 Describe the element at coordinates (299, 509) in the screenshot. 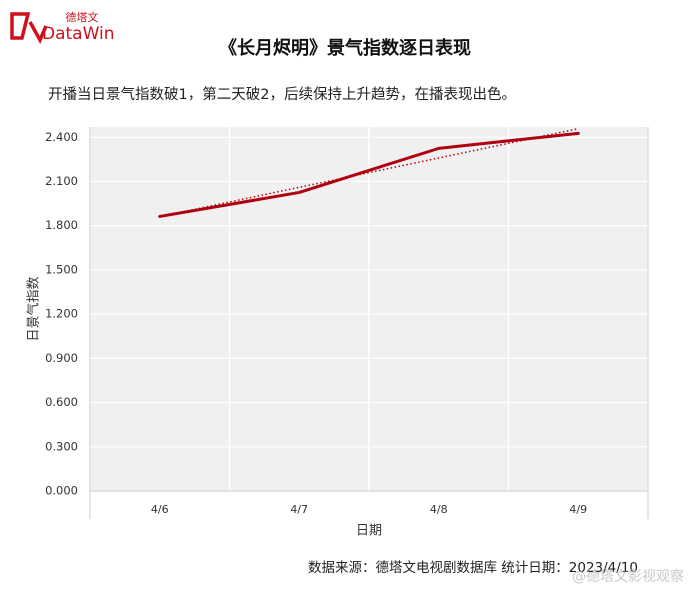

I see `x-tick-label: 4/7` at that location.